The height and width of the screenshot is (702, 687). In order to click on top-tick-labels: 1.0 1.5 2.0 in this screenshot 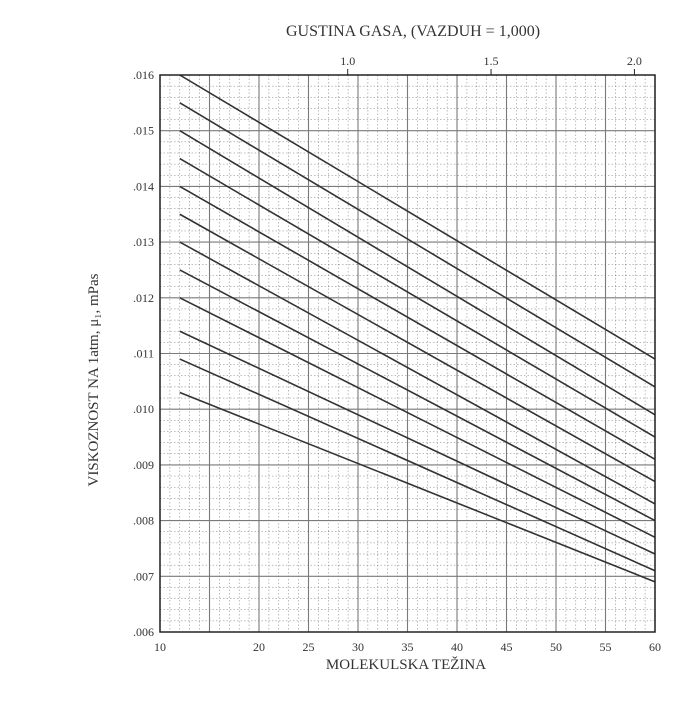, I will do `click(491, 64)`.